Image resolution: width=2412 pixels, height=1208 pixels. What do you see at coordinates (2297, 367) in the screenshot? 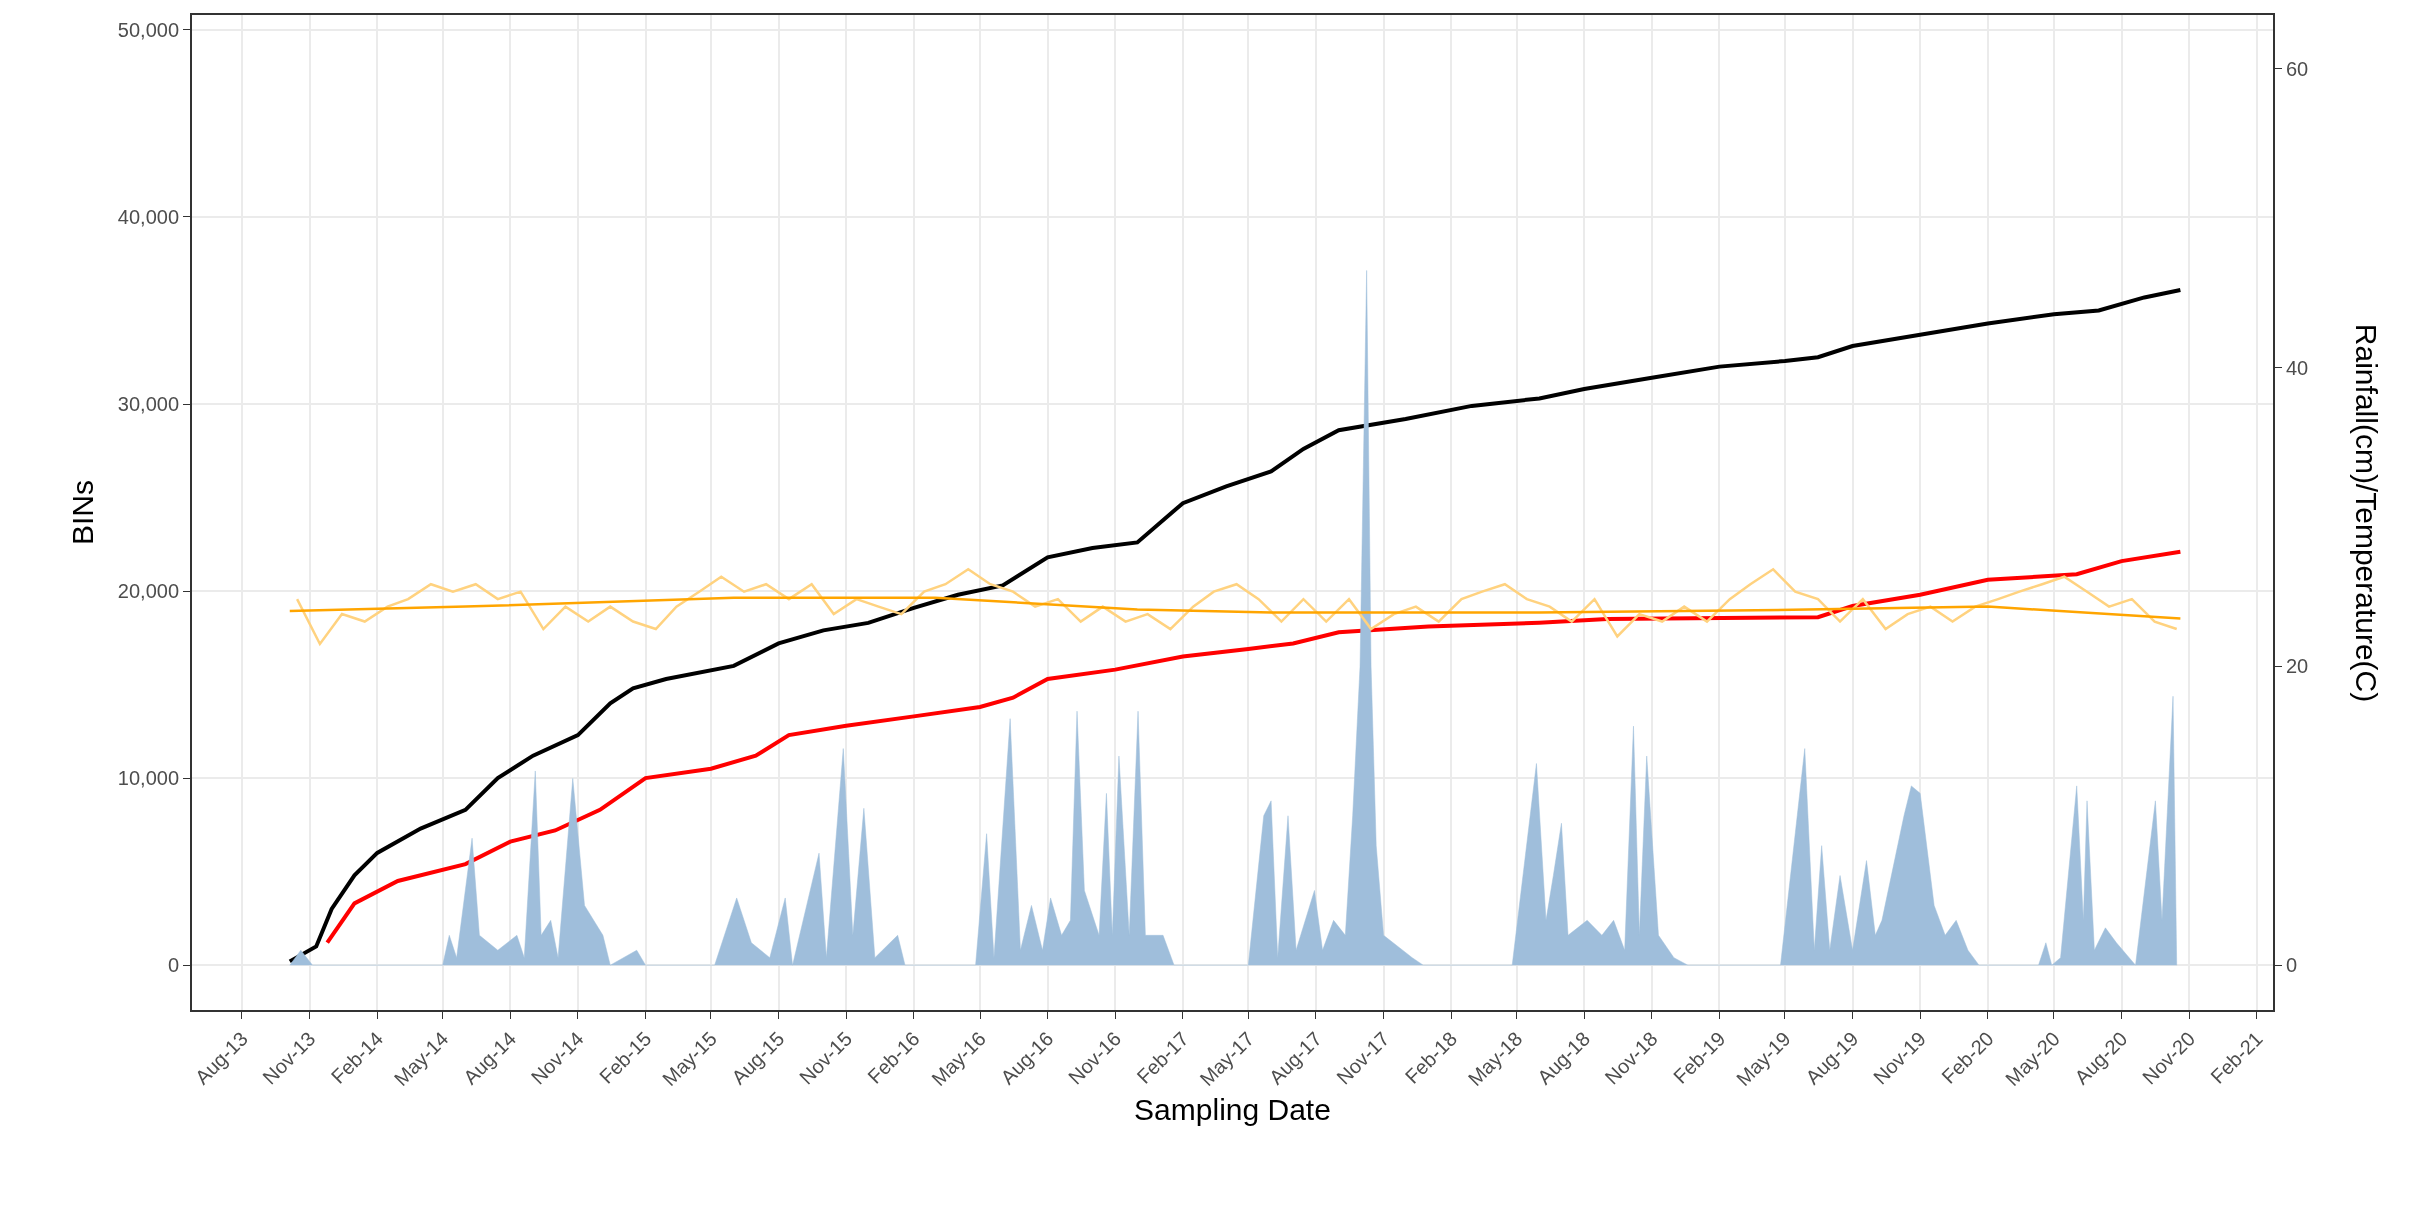
I see `y2-tick-label: 40` at bounding box center [2297, 367].